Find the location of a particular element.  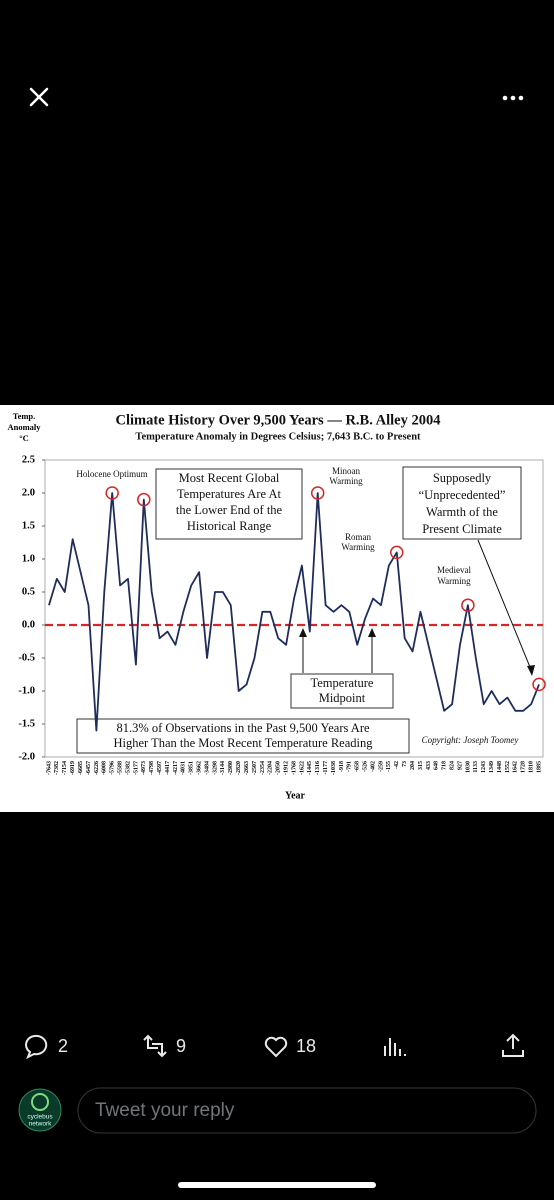

copyright: Copyright: Joseph Toomey is located at coordinates (470, 740).